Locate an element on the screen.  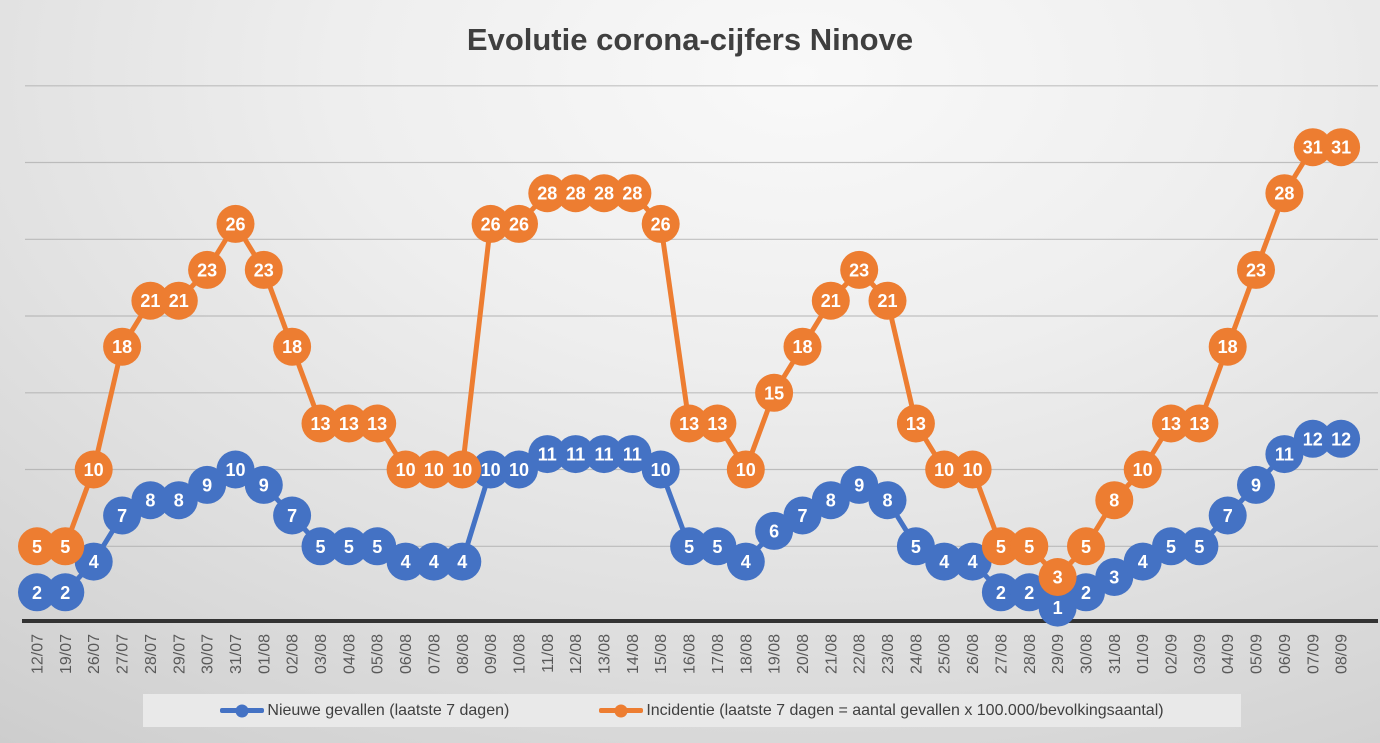
x-axis-label: 06/09 is located at coordinates (1285, 654).